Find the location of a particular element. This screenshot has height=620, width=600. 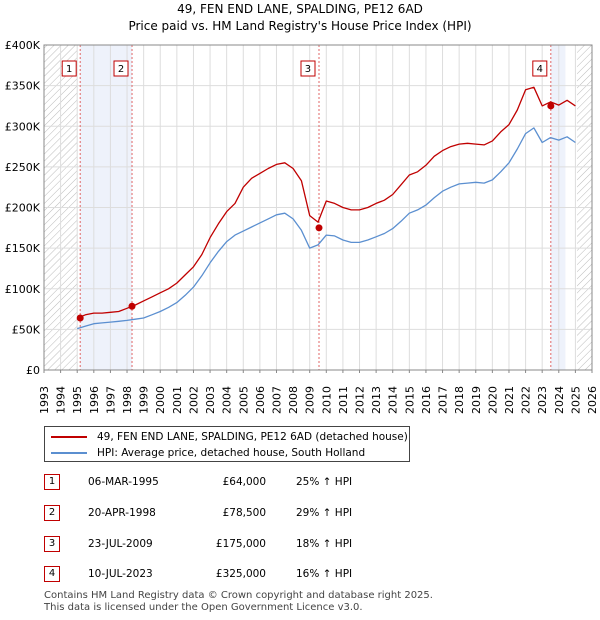

chart-title: 49, FEN END LANE, SPALDING, PE12 6AD is located at coordinates (300, 9).